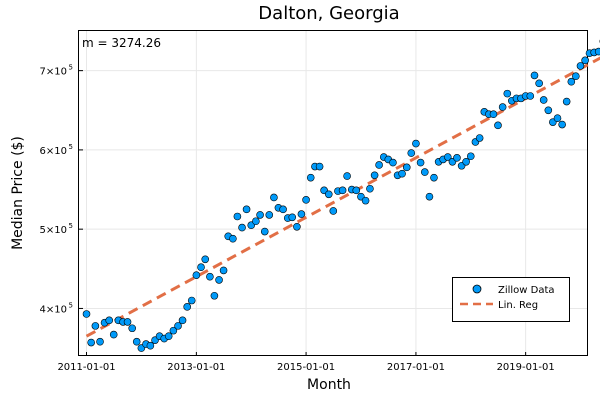 The image size is (600, 400). What do you see at coordinates (61, 189) in the screenshot?
I see `y-axis: 4×10 55×10 56×10 57×10 5` at bounding box center [61, 189].